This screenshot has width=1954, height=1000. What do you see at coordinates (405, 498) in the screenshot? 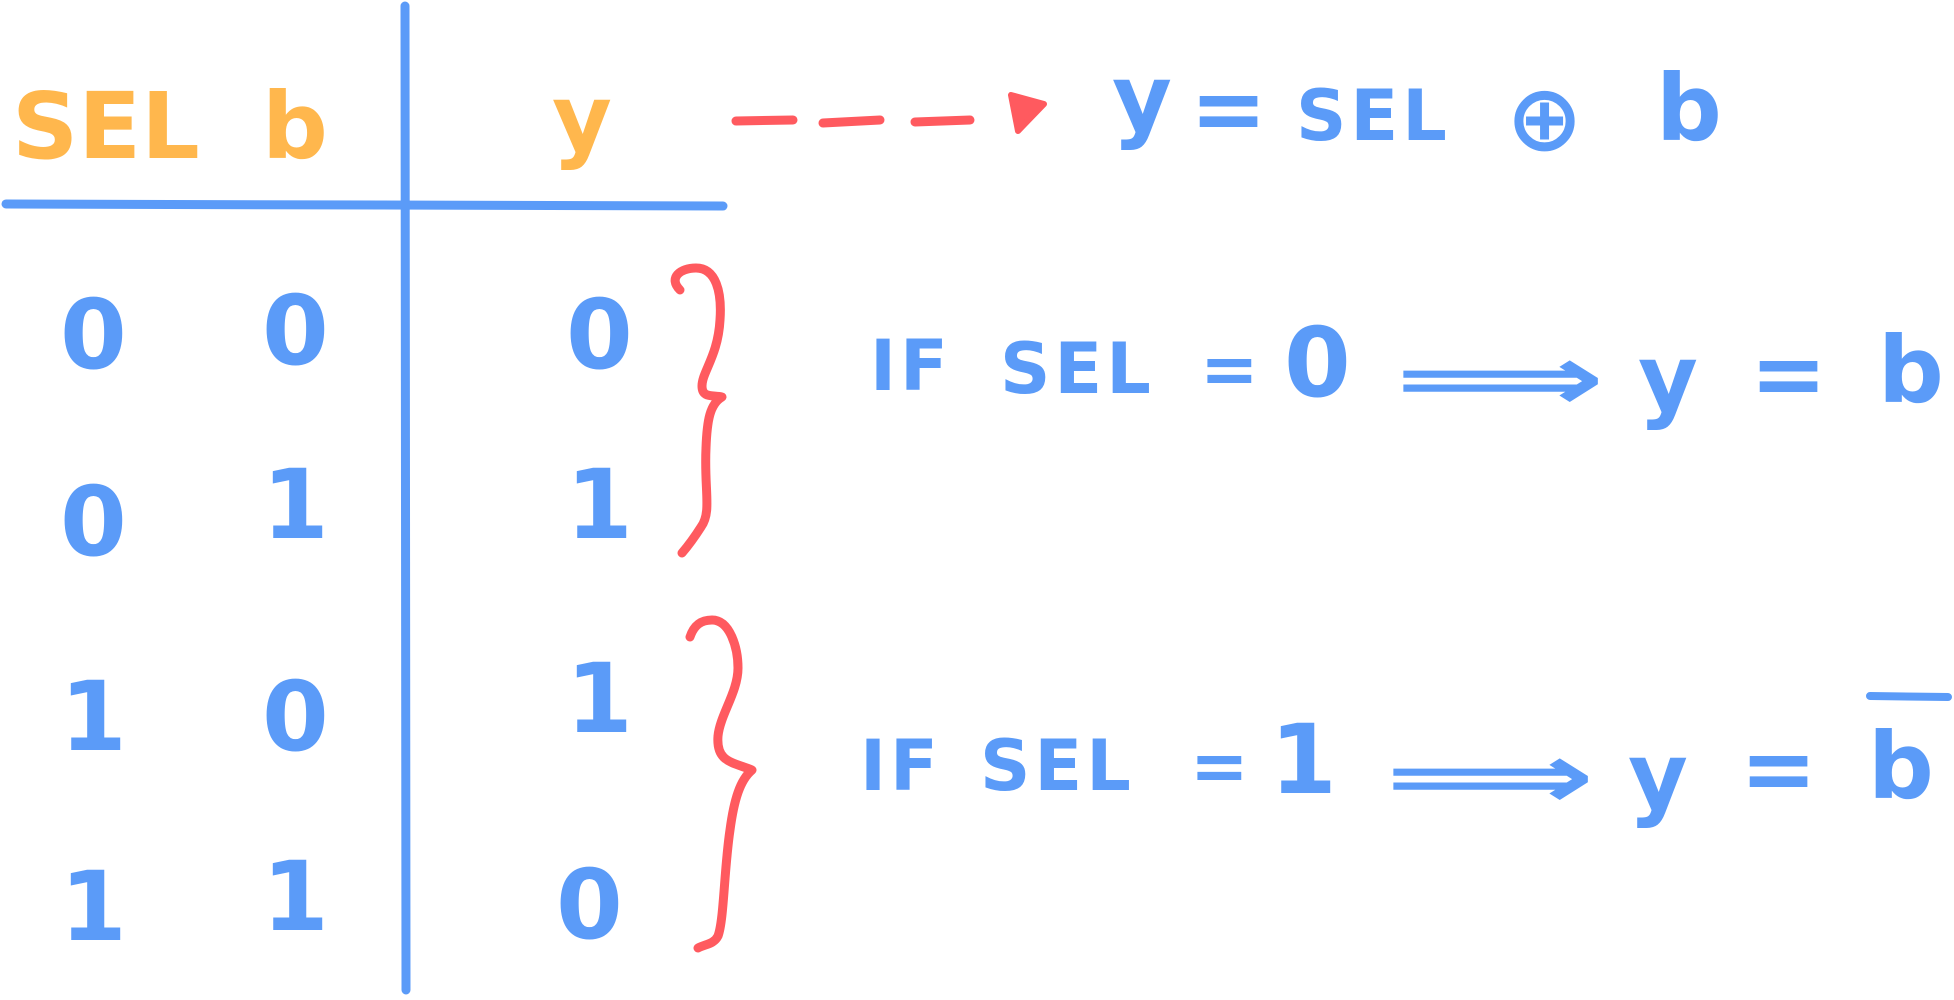
I see `table-vertical-divider` at bounding box center [405, 498].